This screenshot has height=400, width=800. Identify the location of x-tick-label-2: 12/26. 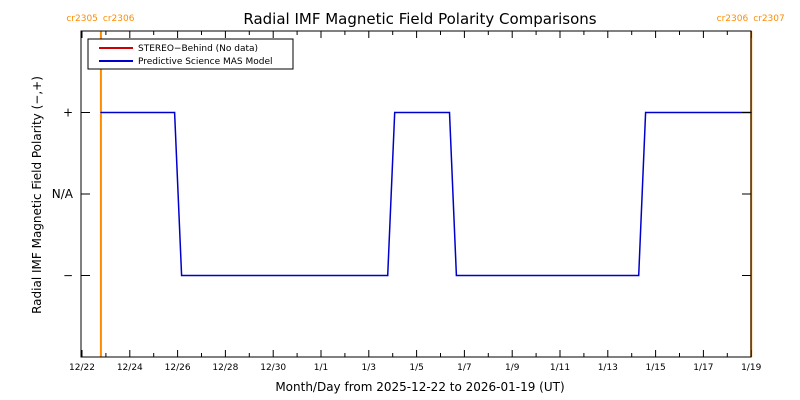
(178, 368).